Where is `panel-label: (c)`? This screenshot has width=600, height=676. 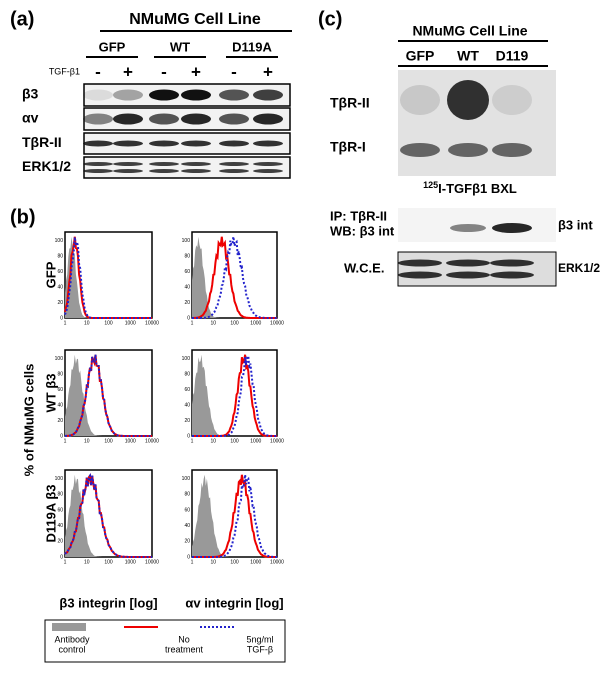 panel-label: (c) is located at coordinates (330, 19).